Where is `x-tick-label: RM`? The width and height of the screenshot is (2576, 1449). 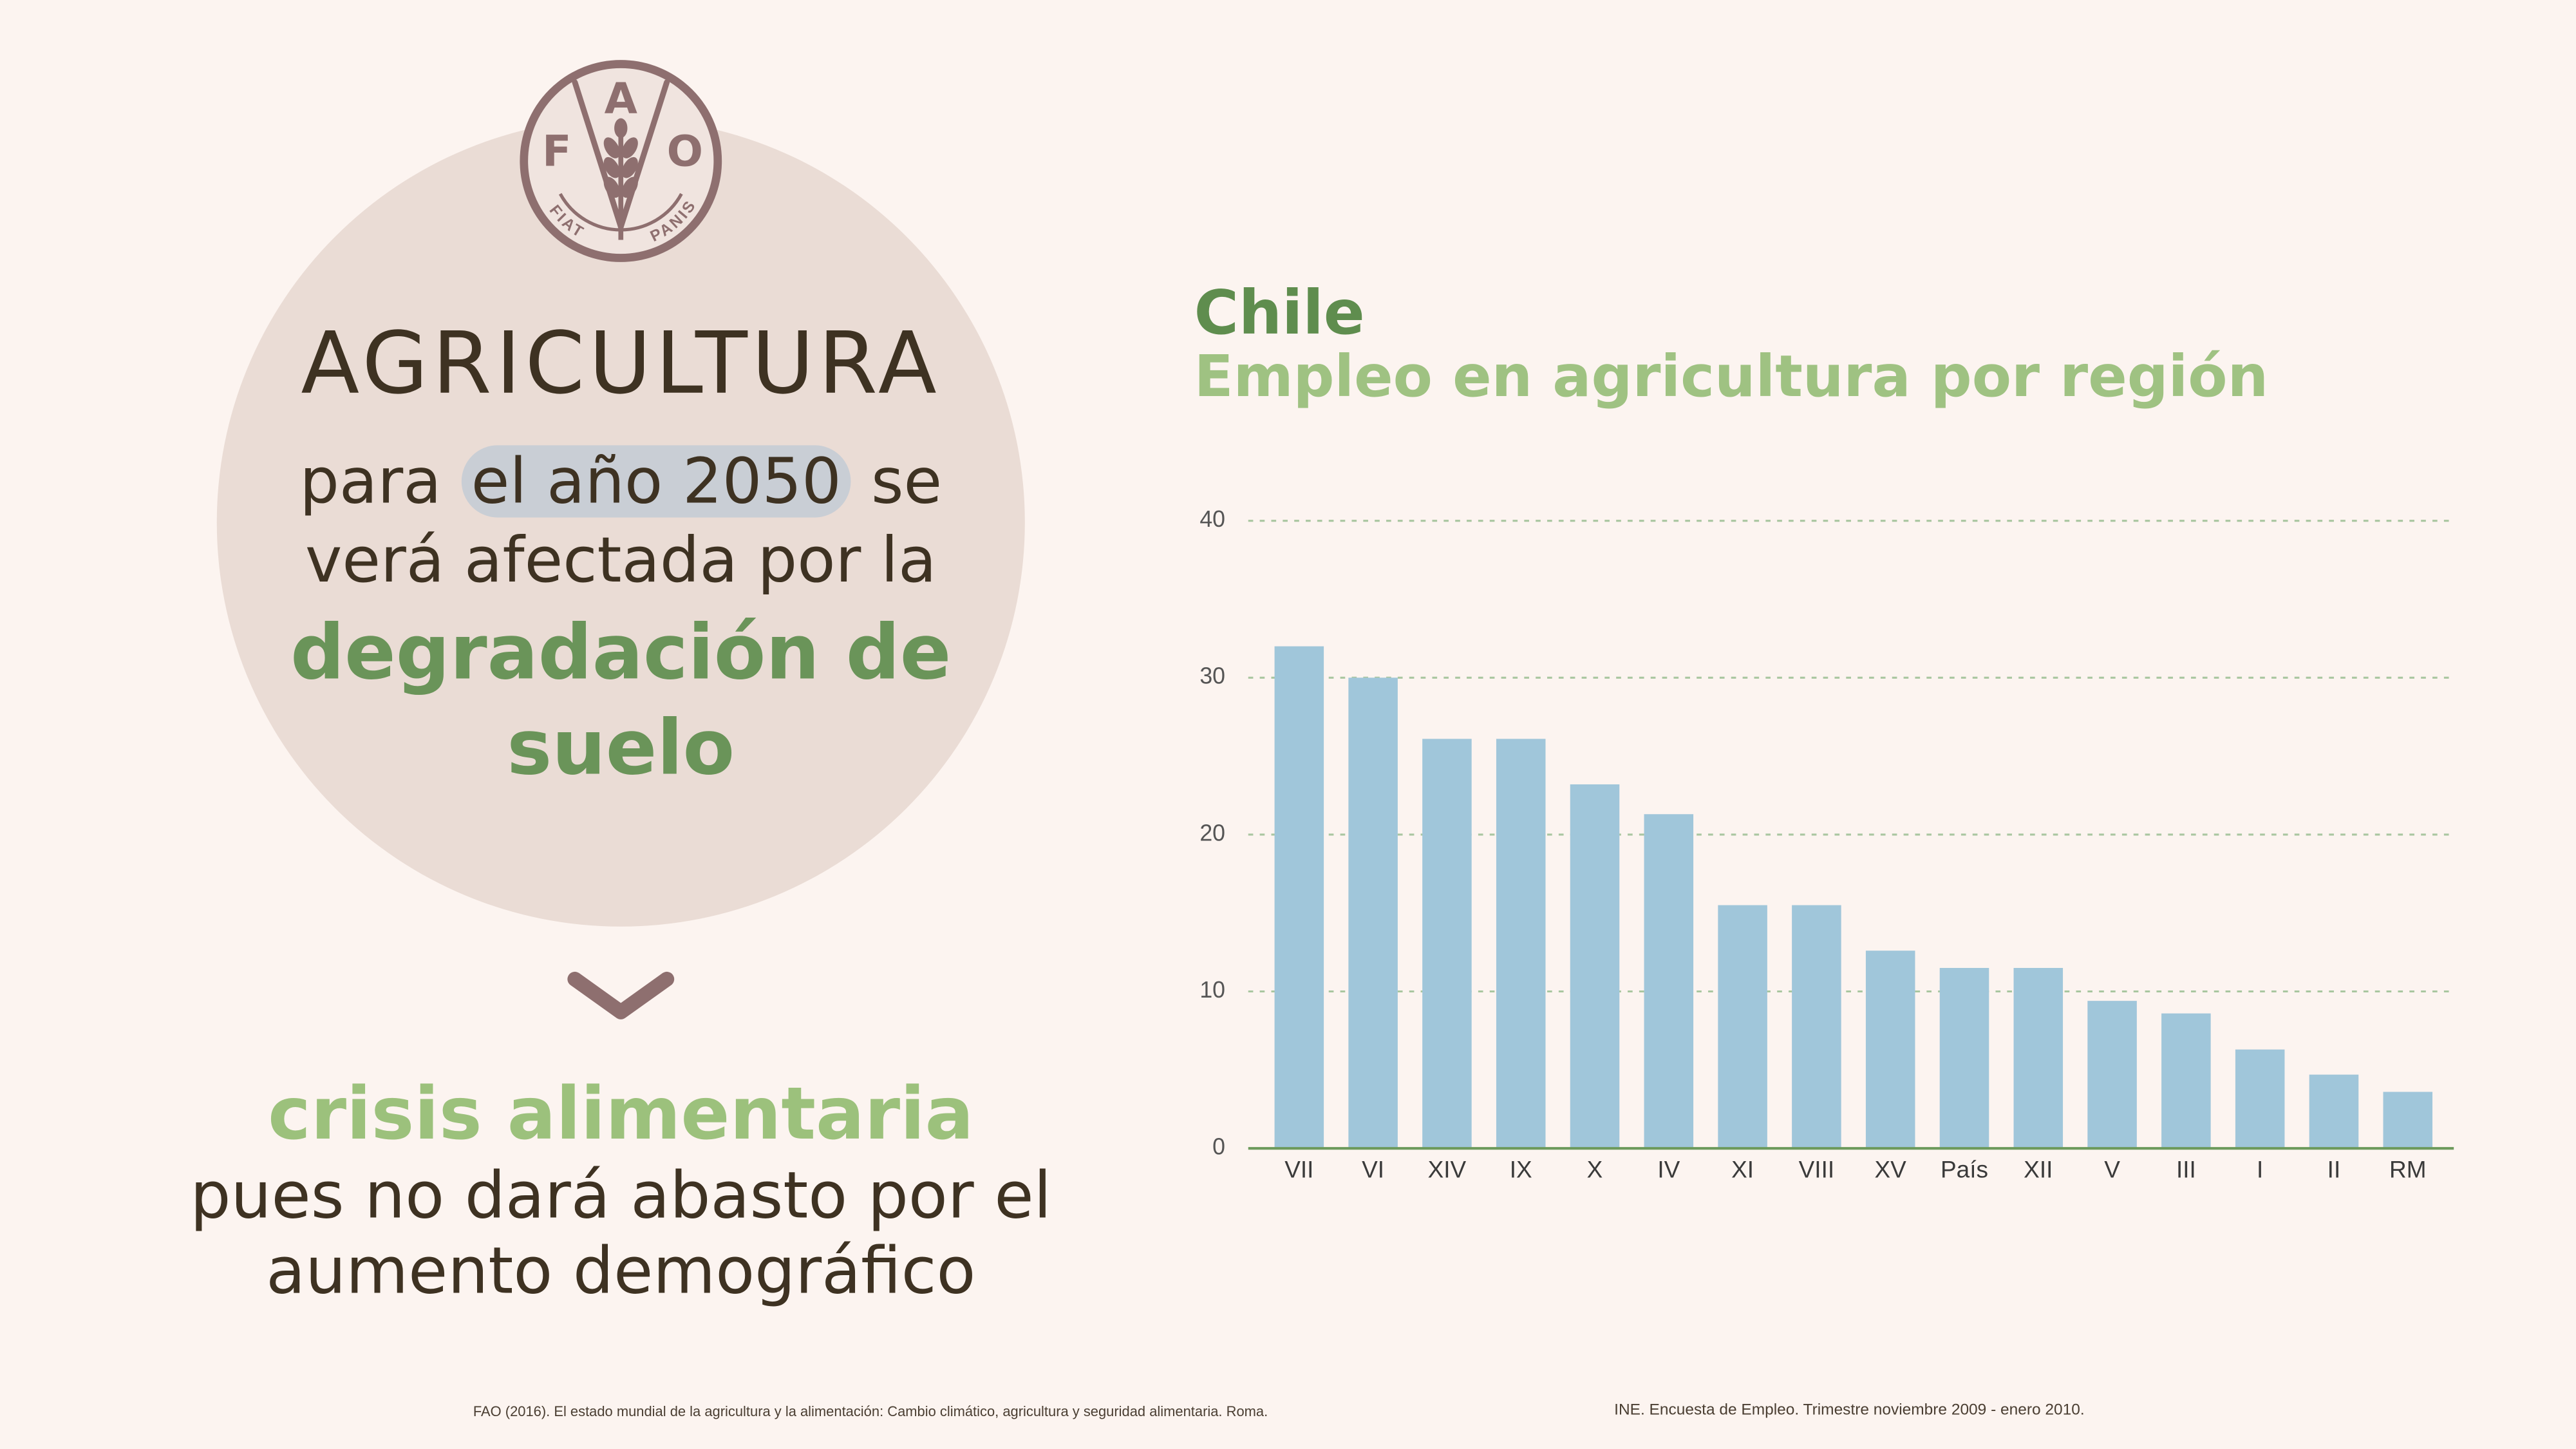
x-tick-label: RM is located at coordinates (2407, 1170).